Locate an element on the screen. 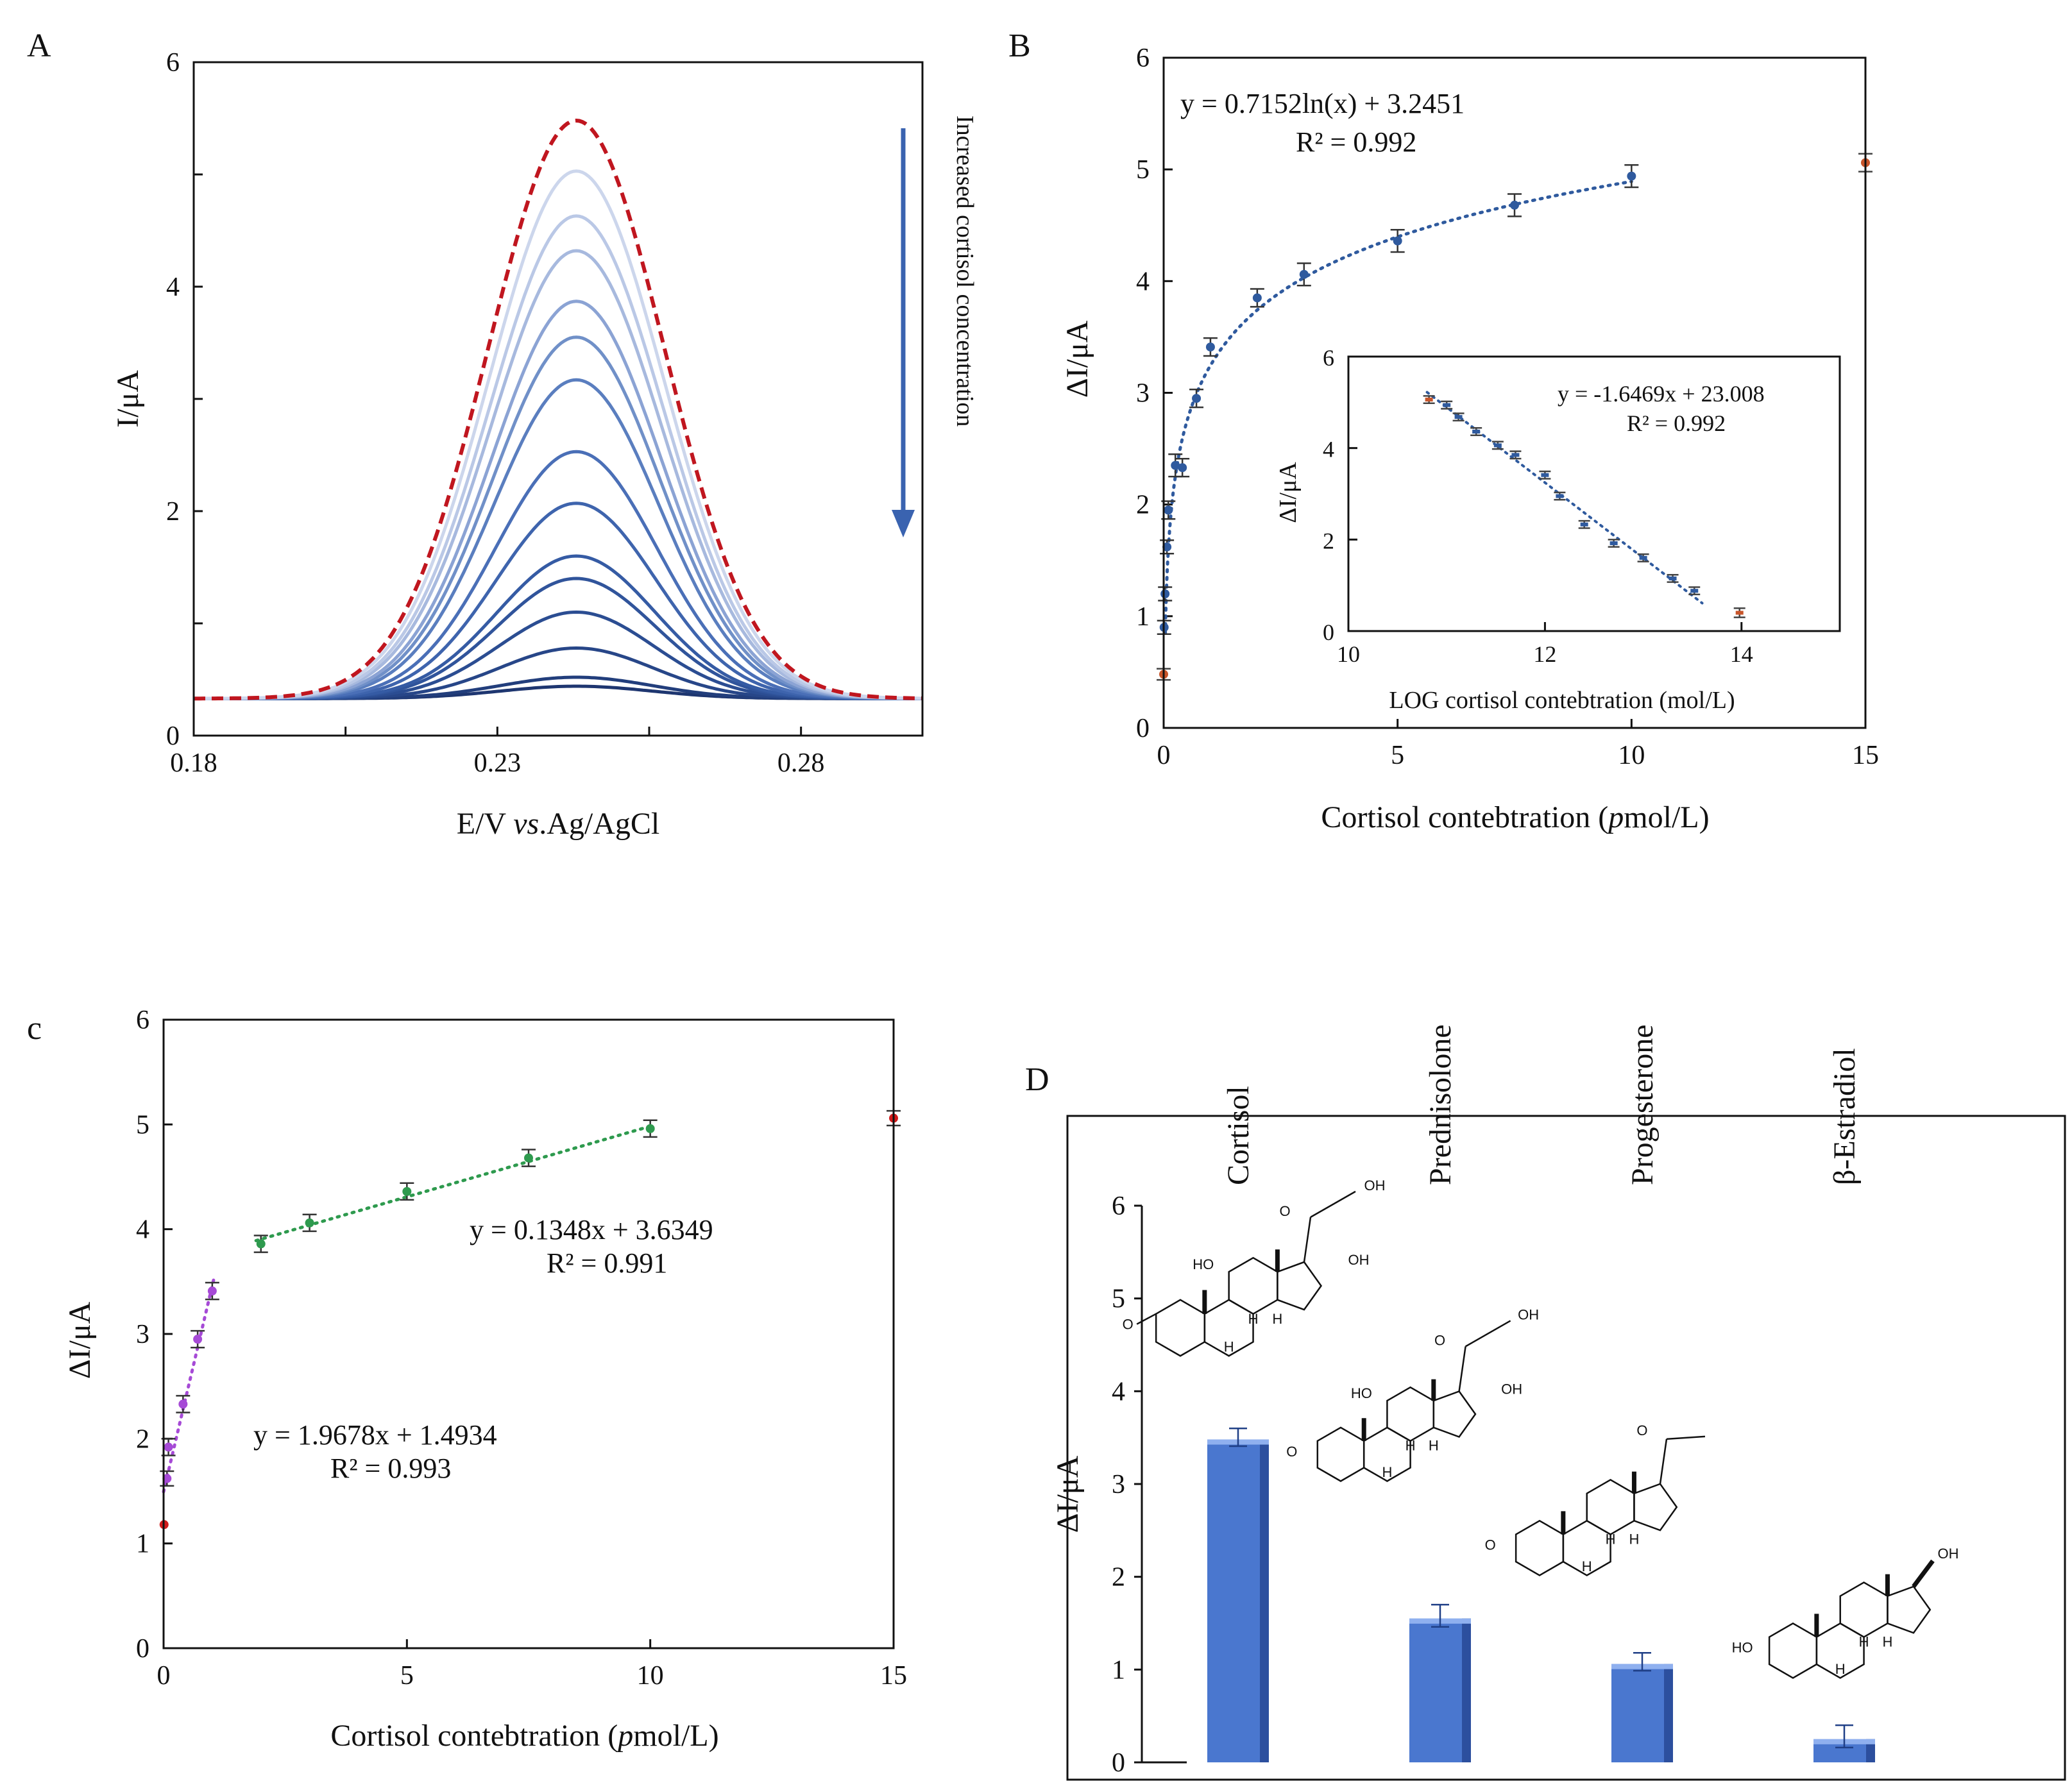  panel-a-frame is located at coordinates (558, 399).